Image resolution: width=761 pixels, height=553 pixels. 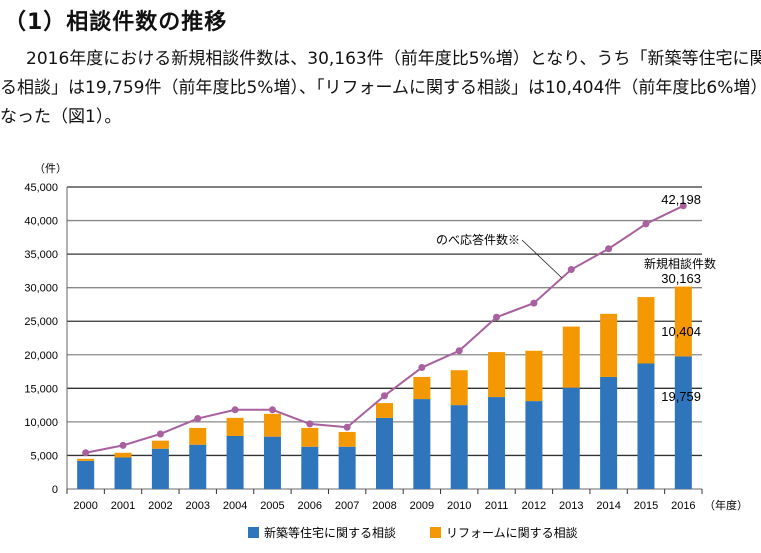 I want to click on legend-label-new: 新築等住宅に関する相談, so click(x=330, y=532).